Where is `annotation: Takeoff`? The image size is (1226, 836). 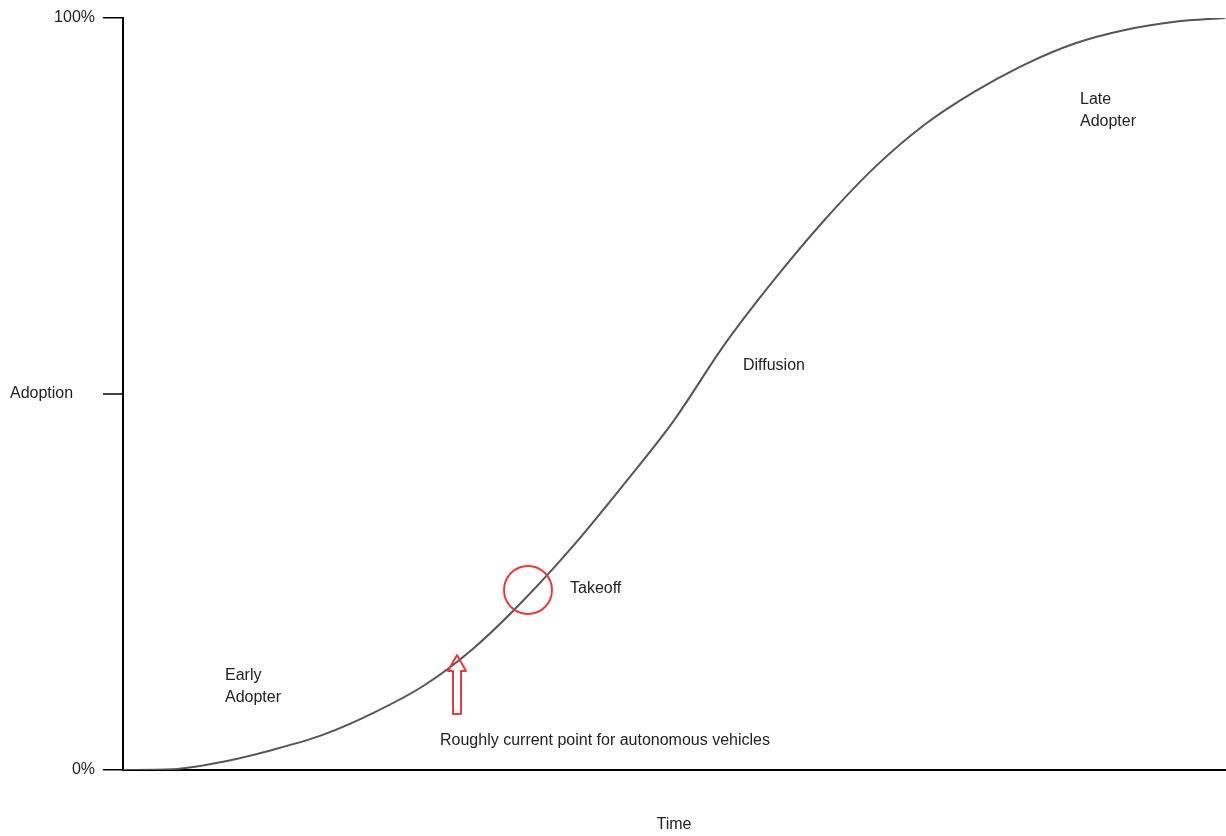
annotation: Takeoff is located at coordinates (596, 588).